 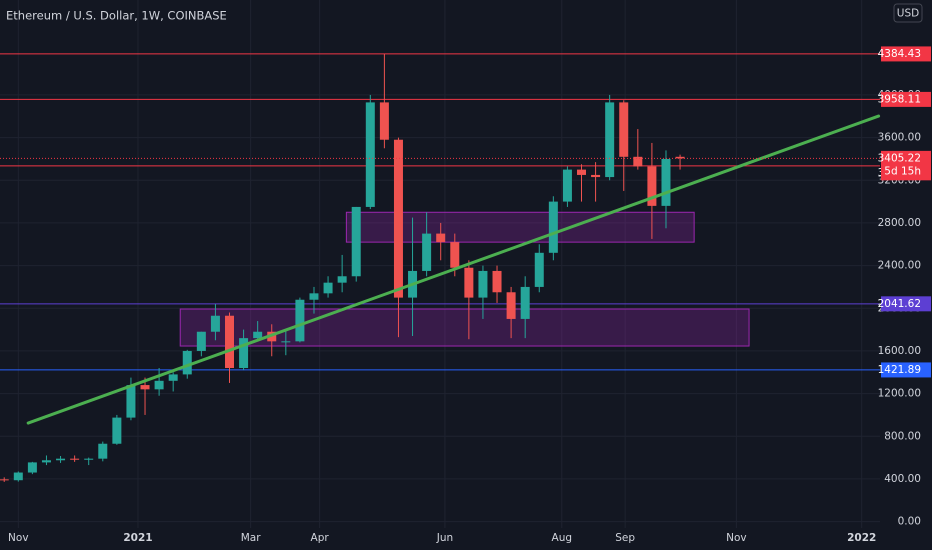 I want to click on x-tick-label: 2022, so click(x=861, y=538).